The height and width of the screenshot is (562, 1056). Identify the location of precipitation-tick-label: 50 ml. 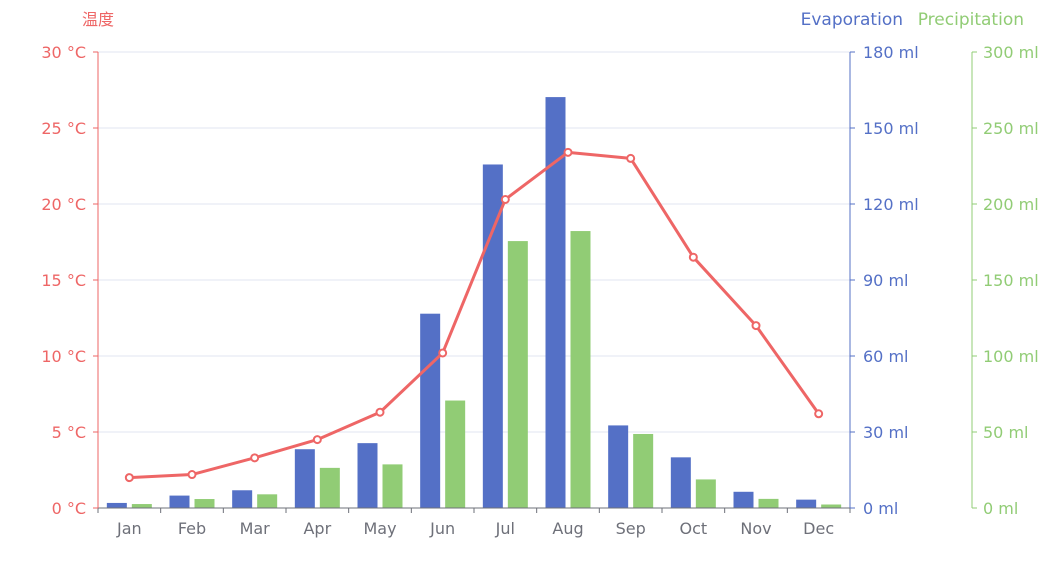
(1005, 432).